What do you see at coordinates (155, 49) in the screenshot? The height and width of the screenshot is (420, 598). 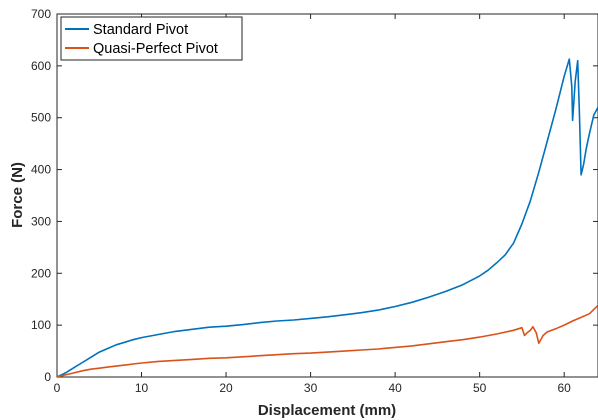 I see `legend-entry: Quasi-Perfect Pivot` at bounding box center [155, 49].